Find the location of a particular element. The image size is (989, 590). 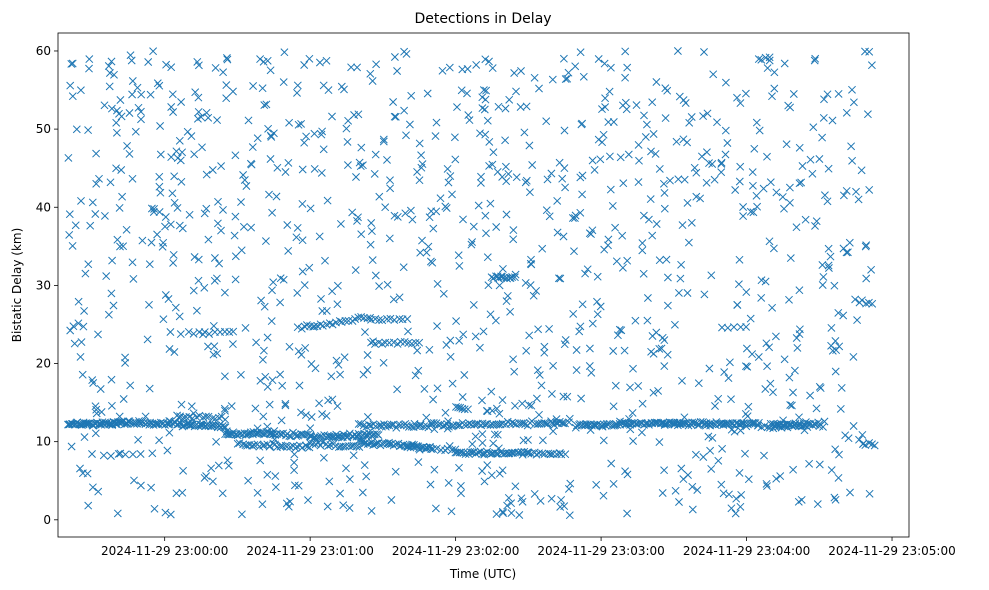

y-tick-label: 30 is located at coordinates (43, 285).